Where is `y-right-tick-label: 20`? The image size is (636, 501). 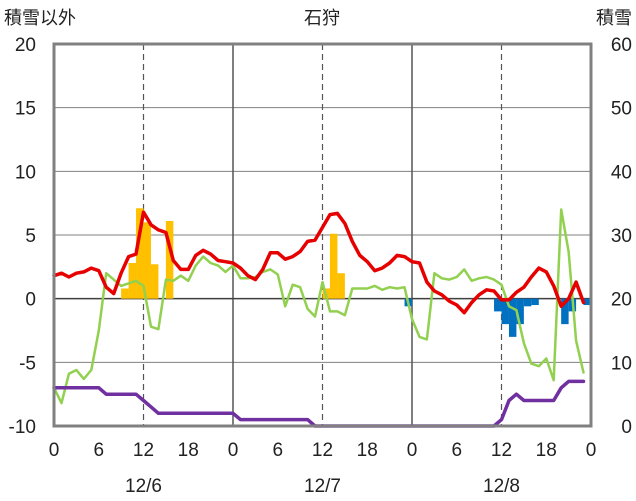 y-right-tick-label: 20 is located at coordinates (621, 300).